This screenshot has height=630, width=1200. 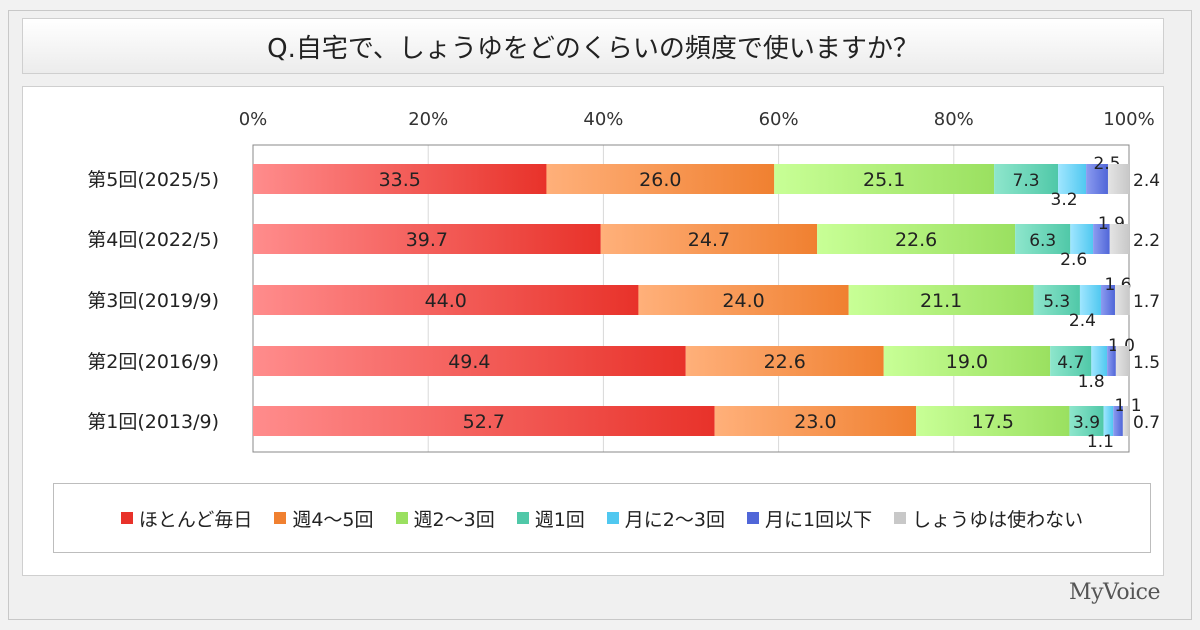 I want to click on legend-label: 週2～3回, so click(x=454, y=519).